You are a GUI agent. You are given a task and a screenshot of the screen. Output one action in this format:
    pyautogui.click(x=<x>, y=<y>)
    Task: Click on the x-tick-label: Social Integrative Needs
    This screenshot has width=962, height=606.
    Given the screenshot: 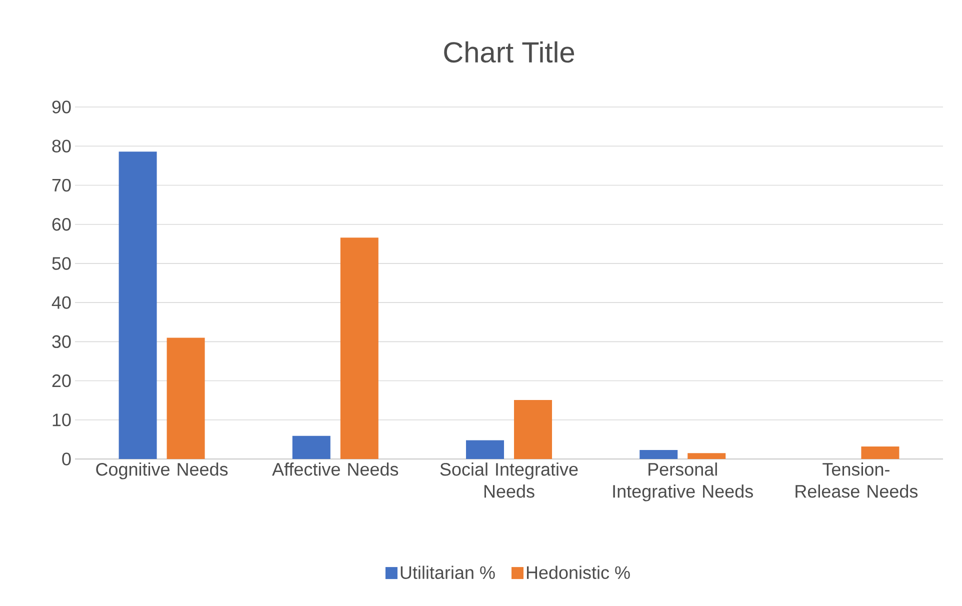 What is the action you would take?
    pyautogui.click(x=509, y=480)
    